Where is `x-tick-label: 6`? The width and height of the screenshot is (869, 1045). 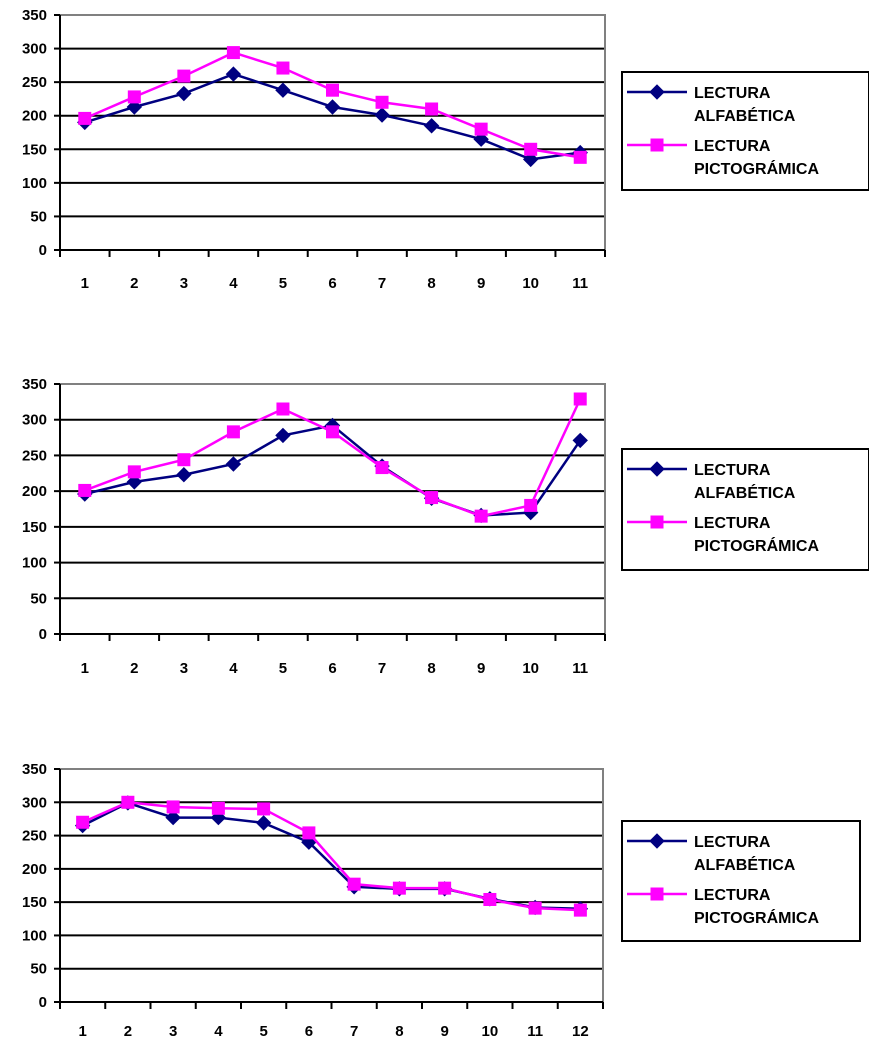
x-tick-label: 6 is located at coordinates (332, 283).